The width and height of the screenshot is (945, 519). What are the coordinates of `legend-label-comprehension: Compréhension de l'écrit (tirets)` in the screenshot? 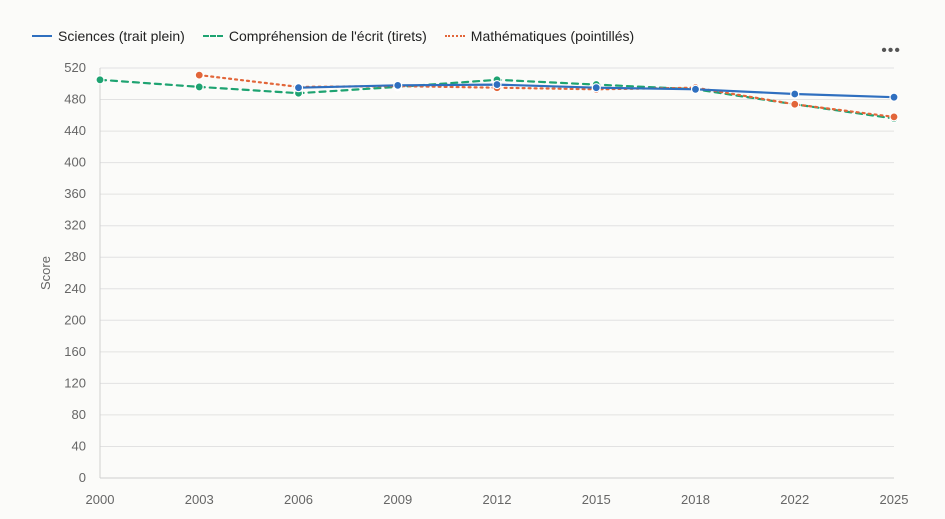 It's located at (327, 36).